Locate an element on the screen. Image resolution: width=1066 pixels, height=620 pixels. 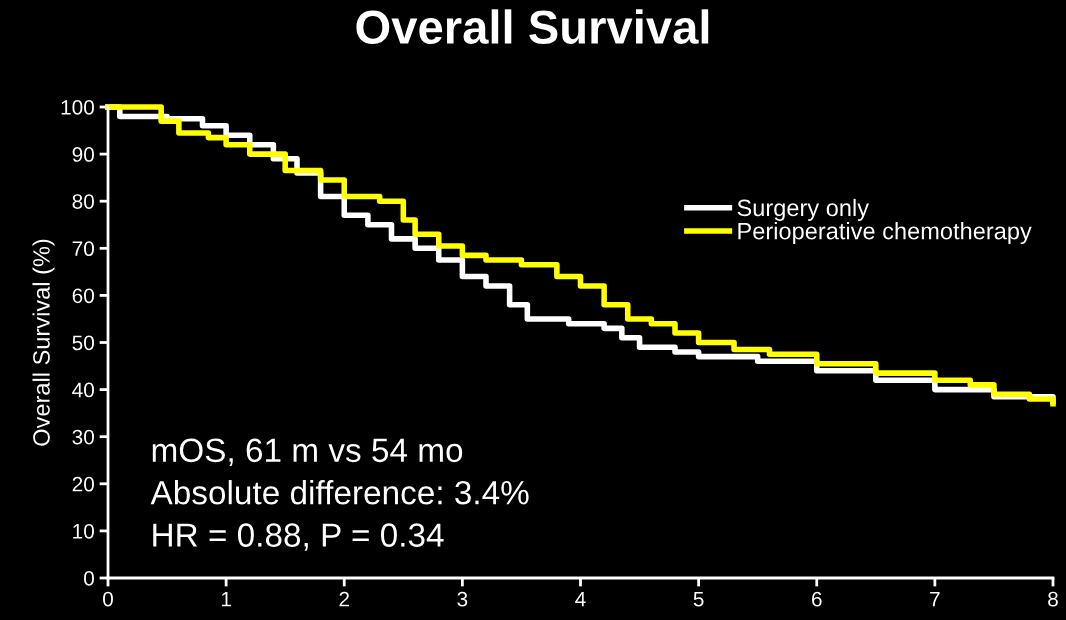
y-tick-label: 40 is located at coordinates (83, 390).